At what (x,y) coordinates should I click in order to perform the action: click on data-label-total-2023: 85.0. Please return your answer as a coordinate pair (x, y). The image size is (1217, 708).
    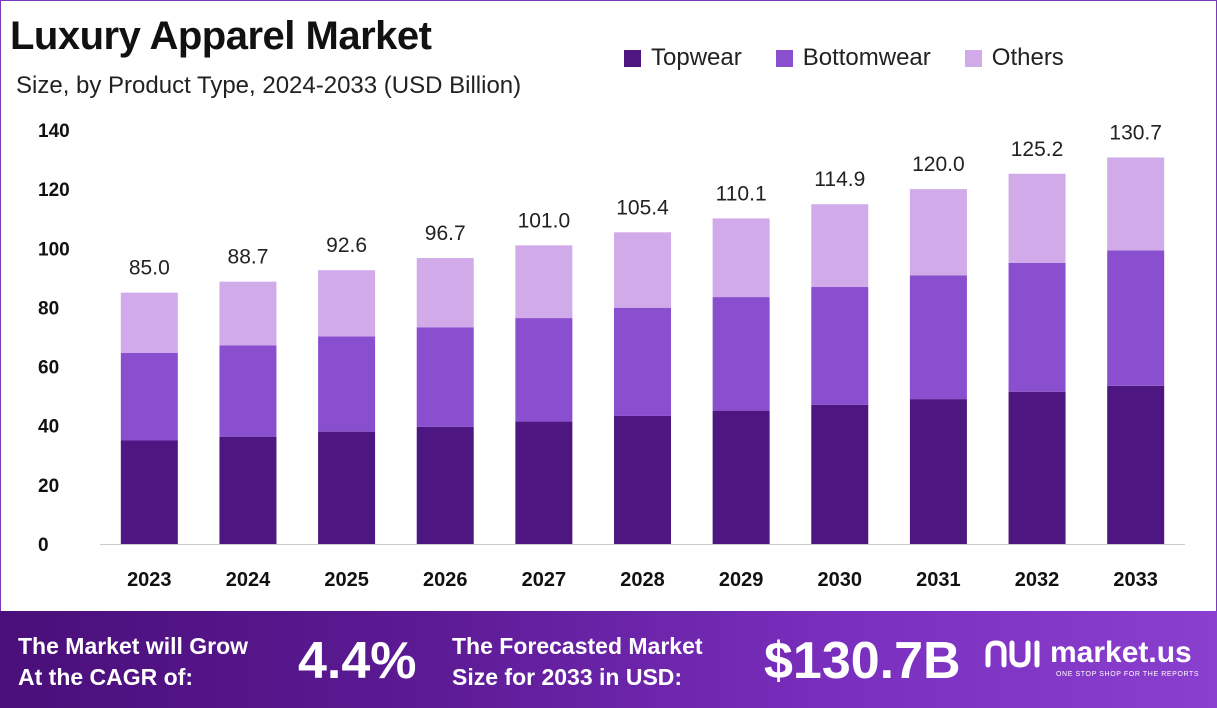
    Looking at the image, I should click on (149, 268).